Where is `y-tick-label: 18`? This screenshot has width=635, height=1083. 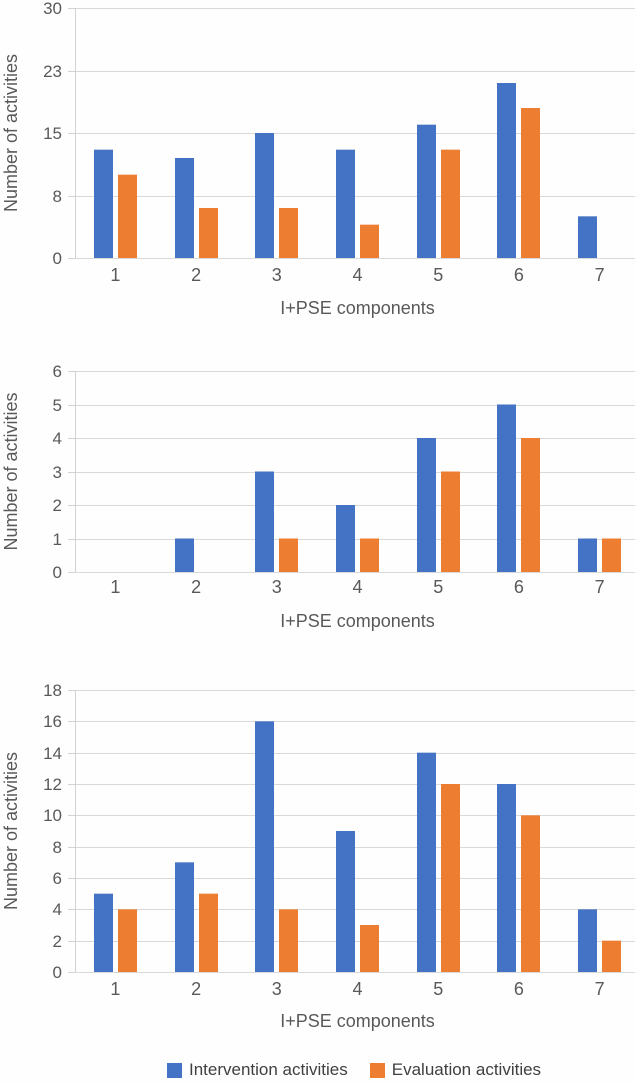 y-tick-label: 18 is located at coordinates (52, 690).